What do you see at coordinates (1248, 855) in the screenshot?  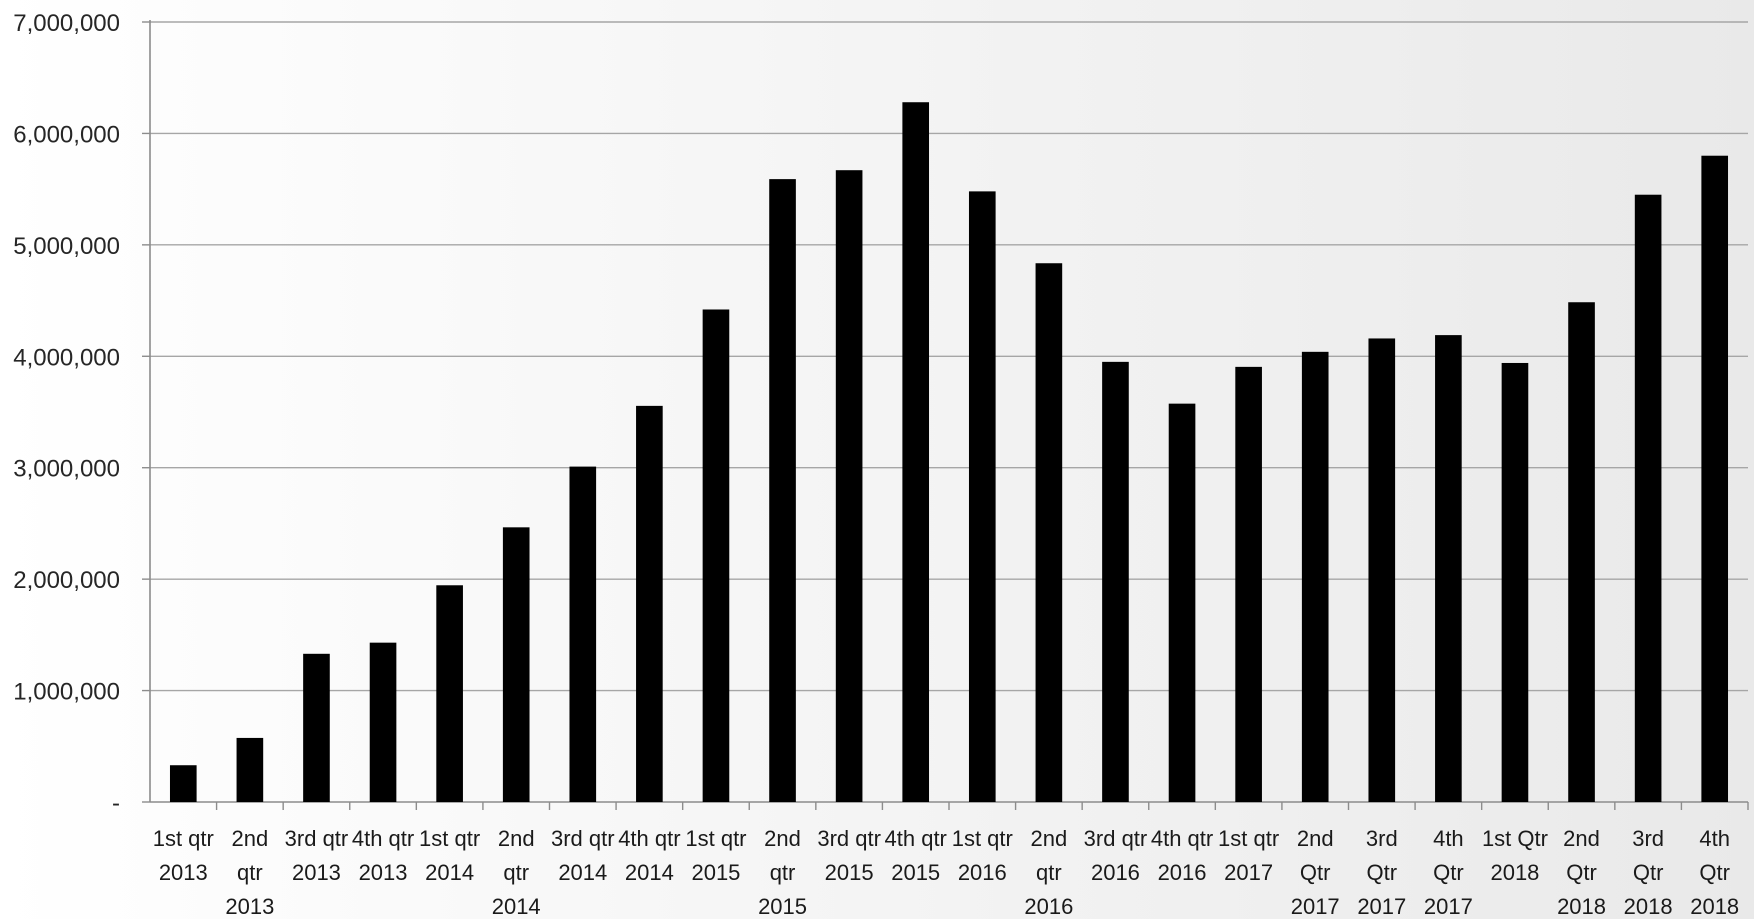 I see `x-tick-label: 1st qtr 2017` at bounding box center [1248, 855].